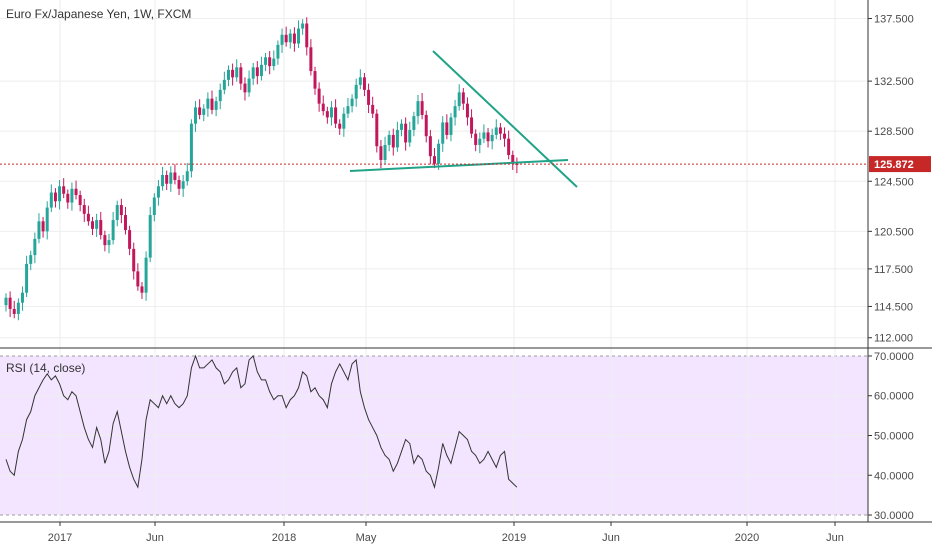 This screenshot has height=550, width=932. I want to click on rsi-line, so click(261, 422).